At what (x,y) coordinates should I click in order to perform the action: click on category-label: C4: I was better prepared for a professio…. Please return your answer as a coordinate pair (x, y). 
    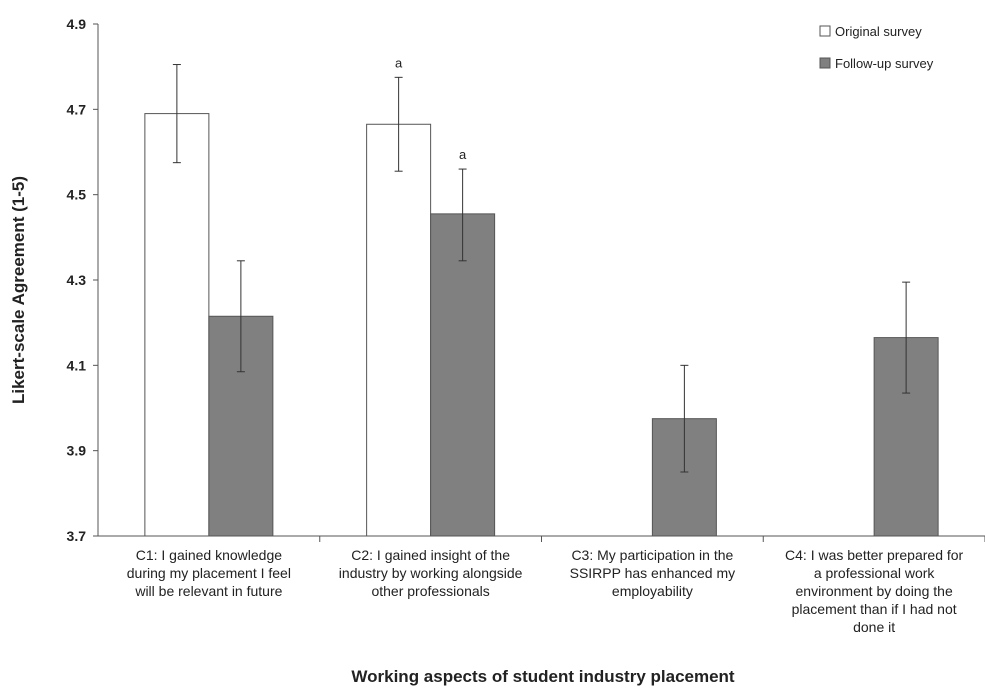
    Looking at the image, I should click on (874, 591).